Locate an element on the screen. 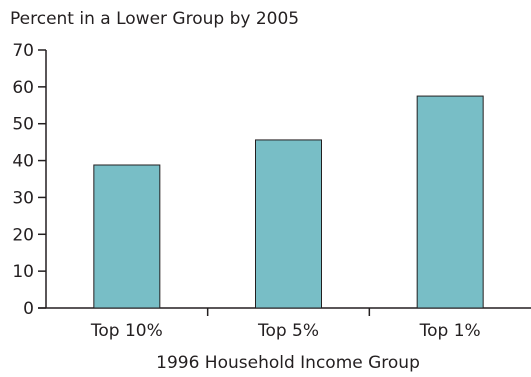 Image resolution: width=531 pixels, height=377 pixels. x-axis-title: 1996 Household Income Group is located at coordinates (288, 363).